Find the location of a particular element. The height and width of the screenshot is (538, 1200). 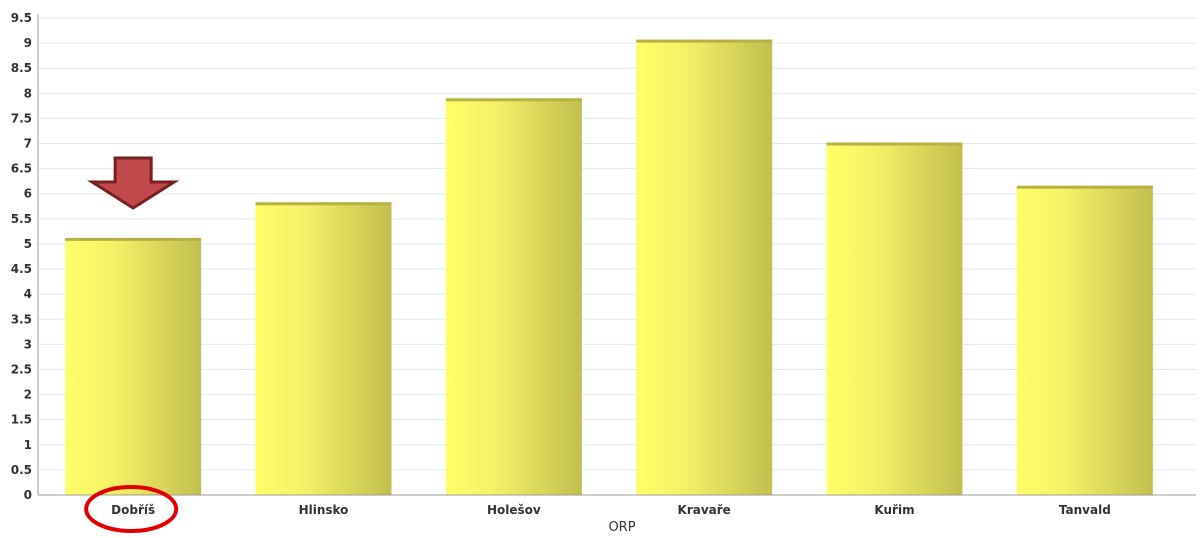

y-tick-label: 9 is located at coordinates (28, 43).